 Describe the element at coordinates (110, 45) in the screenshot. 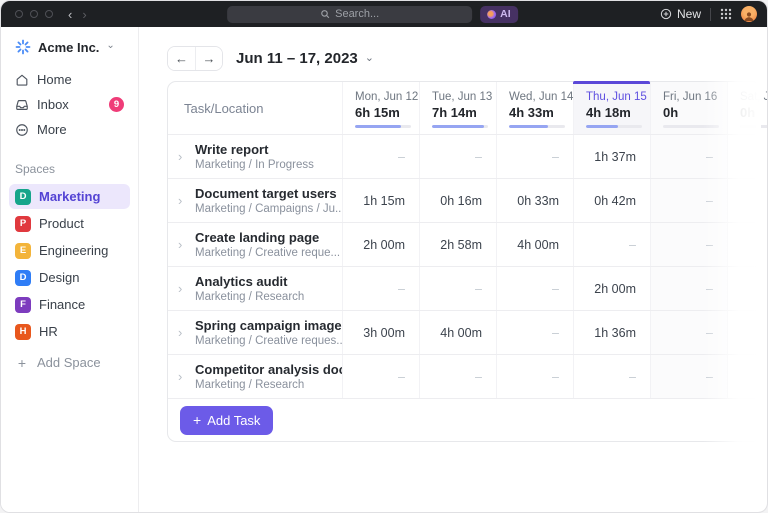

I see `chevron-down-icon: ⌄` at that location.